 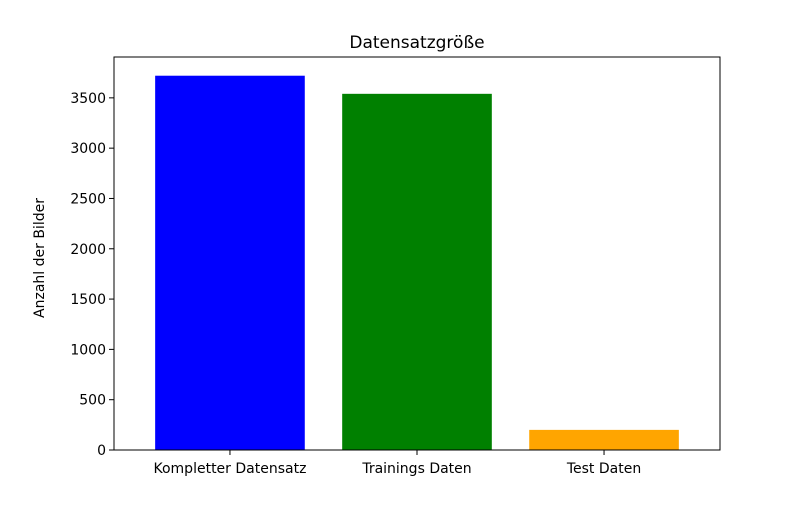 I want to click on x-tick-label: Trainings Daten, so click(x=416, y=469).